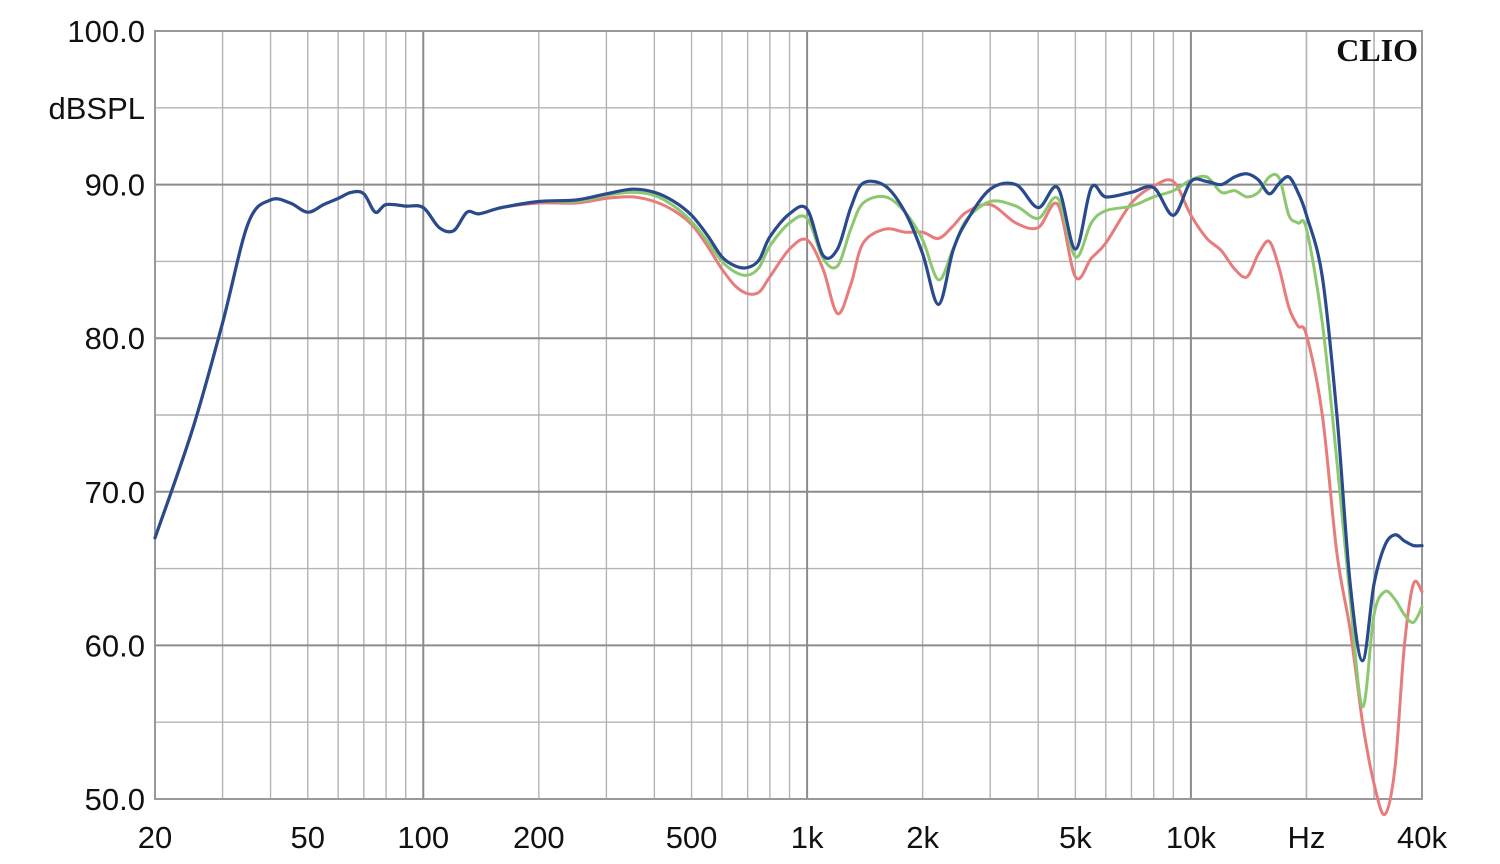 This screenshot has width=1500, height=864. Describe the element at coordinates (106, 415) in the screenshot. I see `y-tick-labels: 100.0 90.0 80.0 70.0 60.0 50.0` at that location.